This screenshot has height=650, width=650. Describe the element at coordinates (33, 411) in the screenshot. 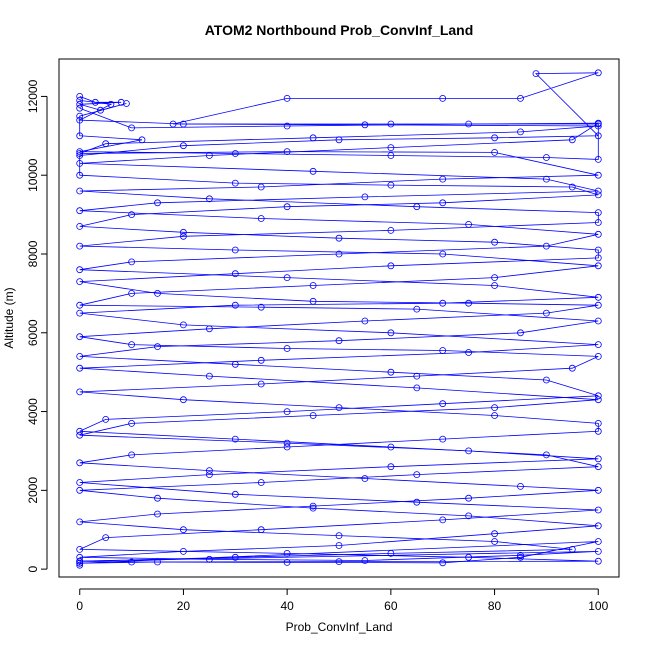

I see `y-tick-label: 4000` at that location.